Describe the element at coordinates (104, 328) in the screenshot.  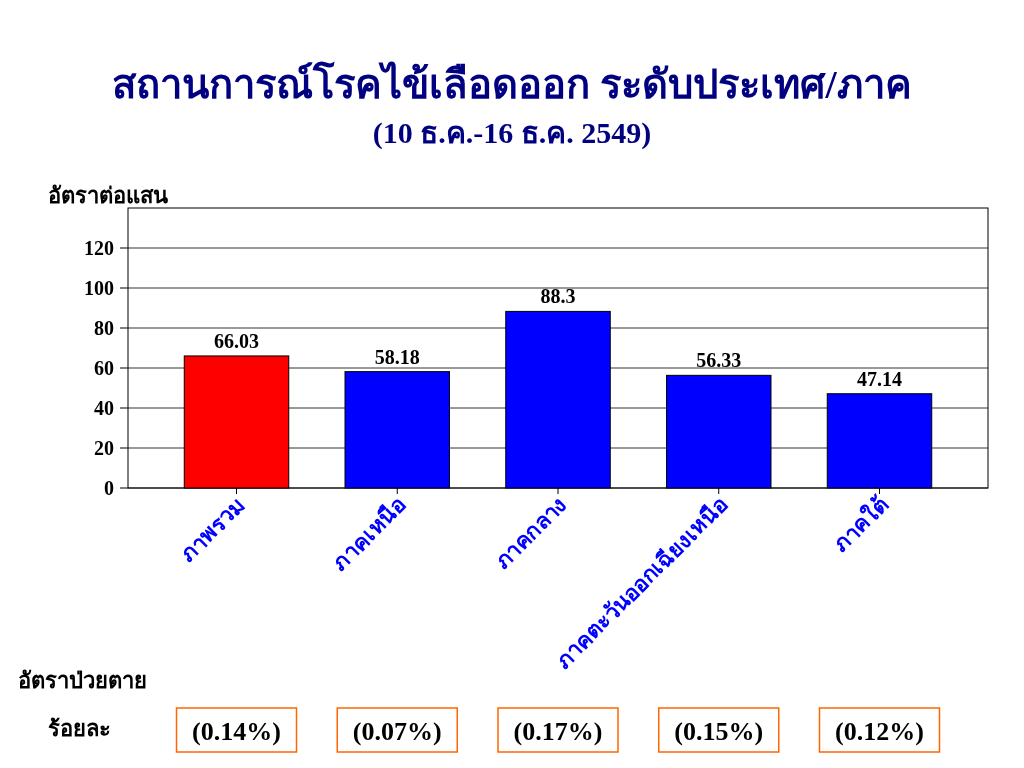
I see `y-tick-label: 80` at that location.